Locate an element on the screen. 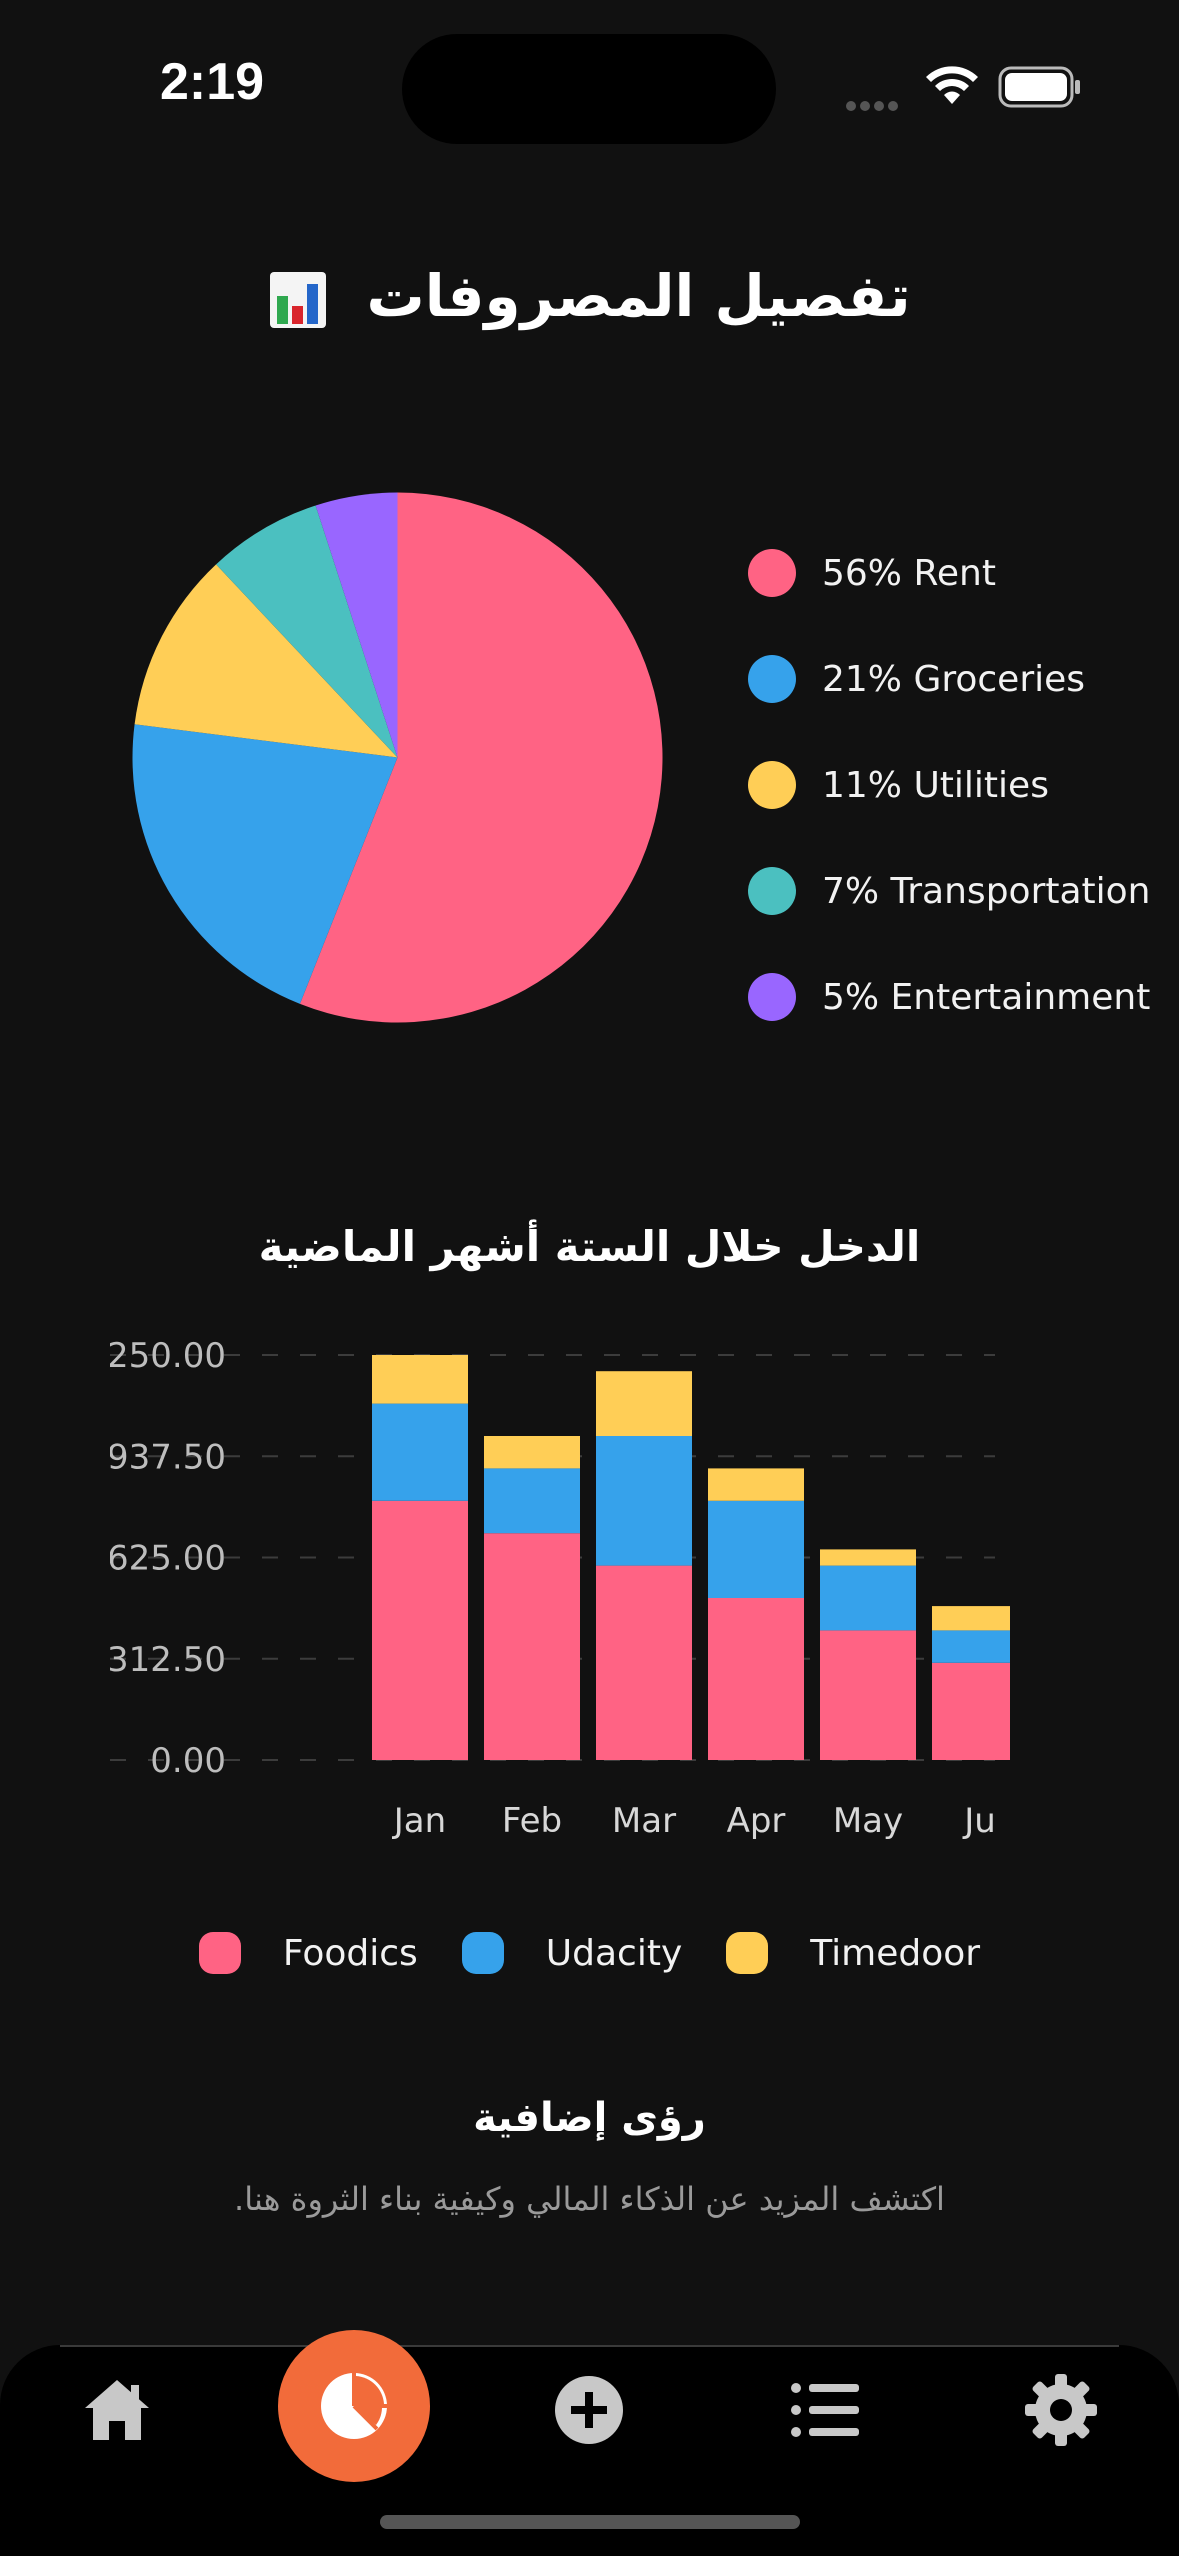 The height and width of the screenshot is (2556, 1179). legend-item-utilities: 11% Utilities is located at coordinates (958, 785).